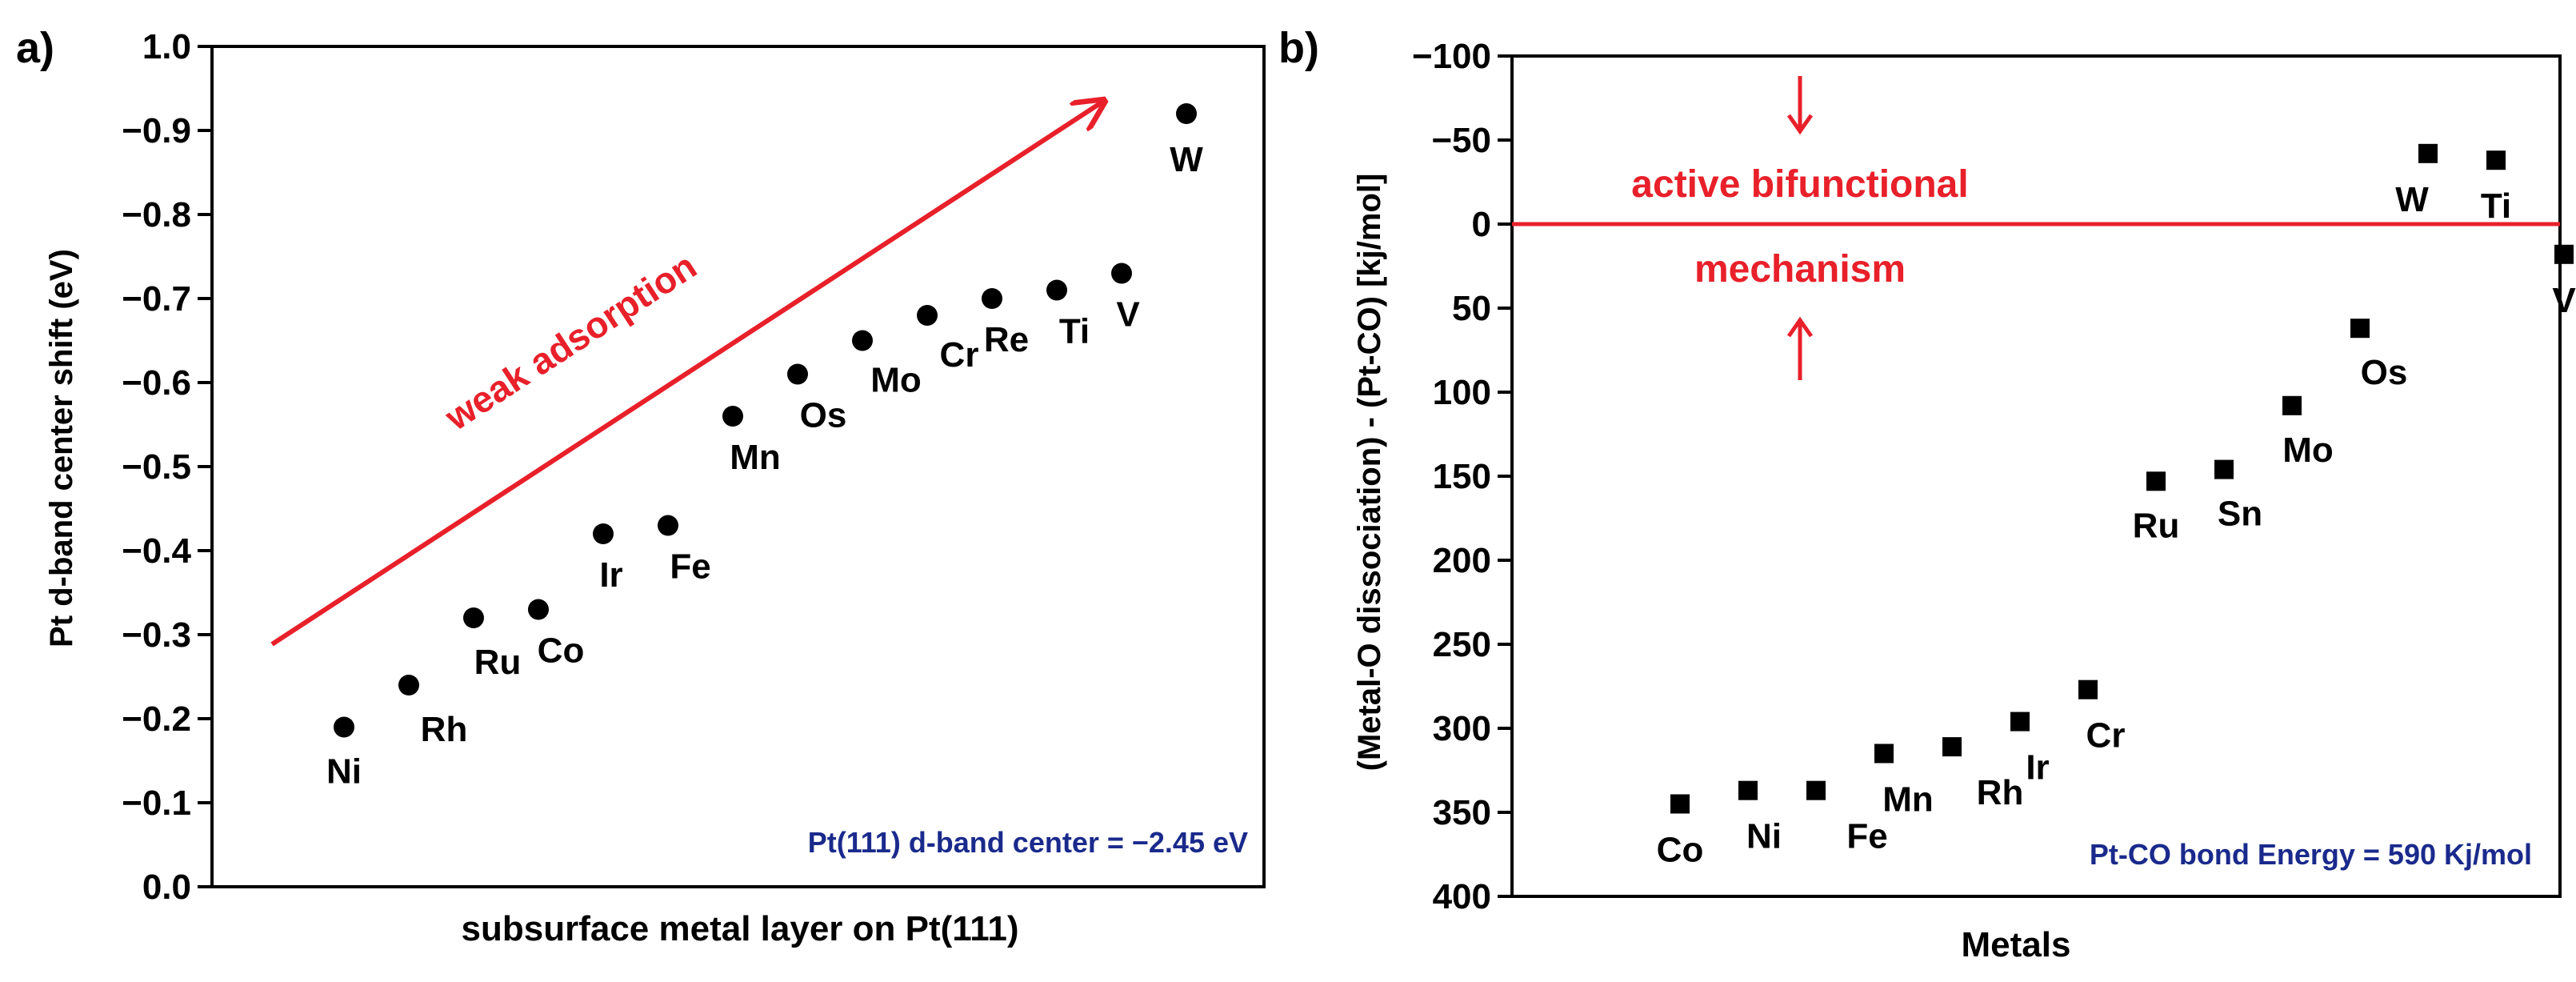  Describe the element at coordinates (2156, 525) in the screenshot. I see `panel-b-point-label: Ru` at that location.